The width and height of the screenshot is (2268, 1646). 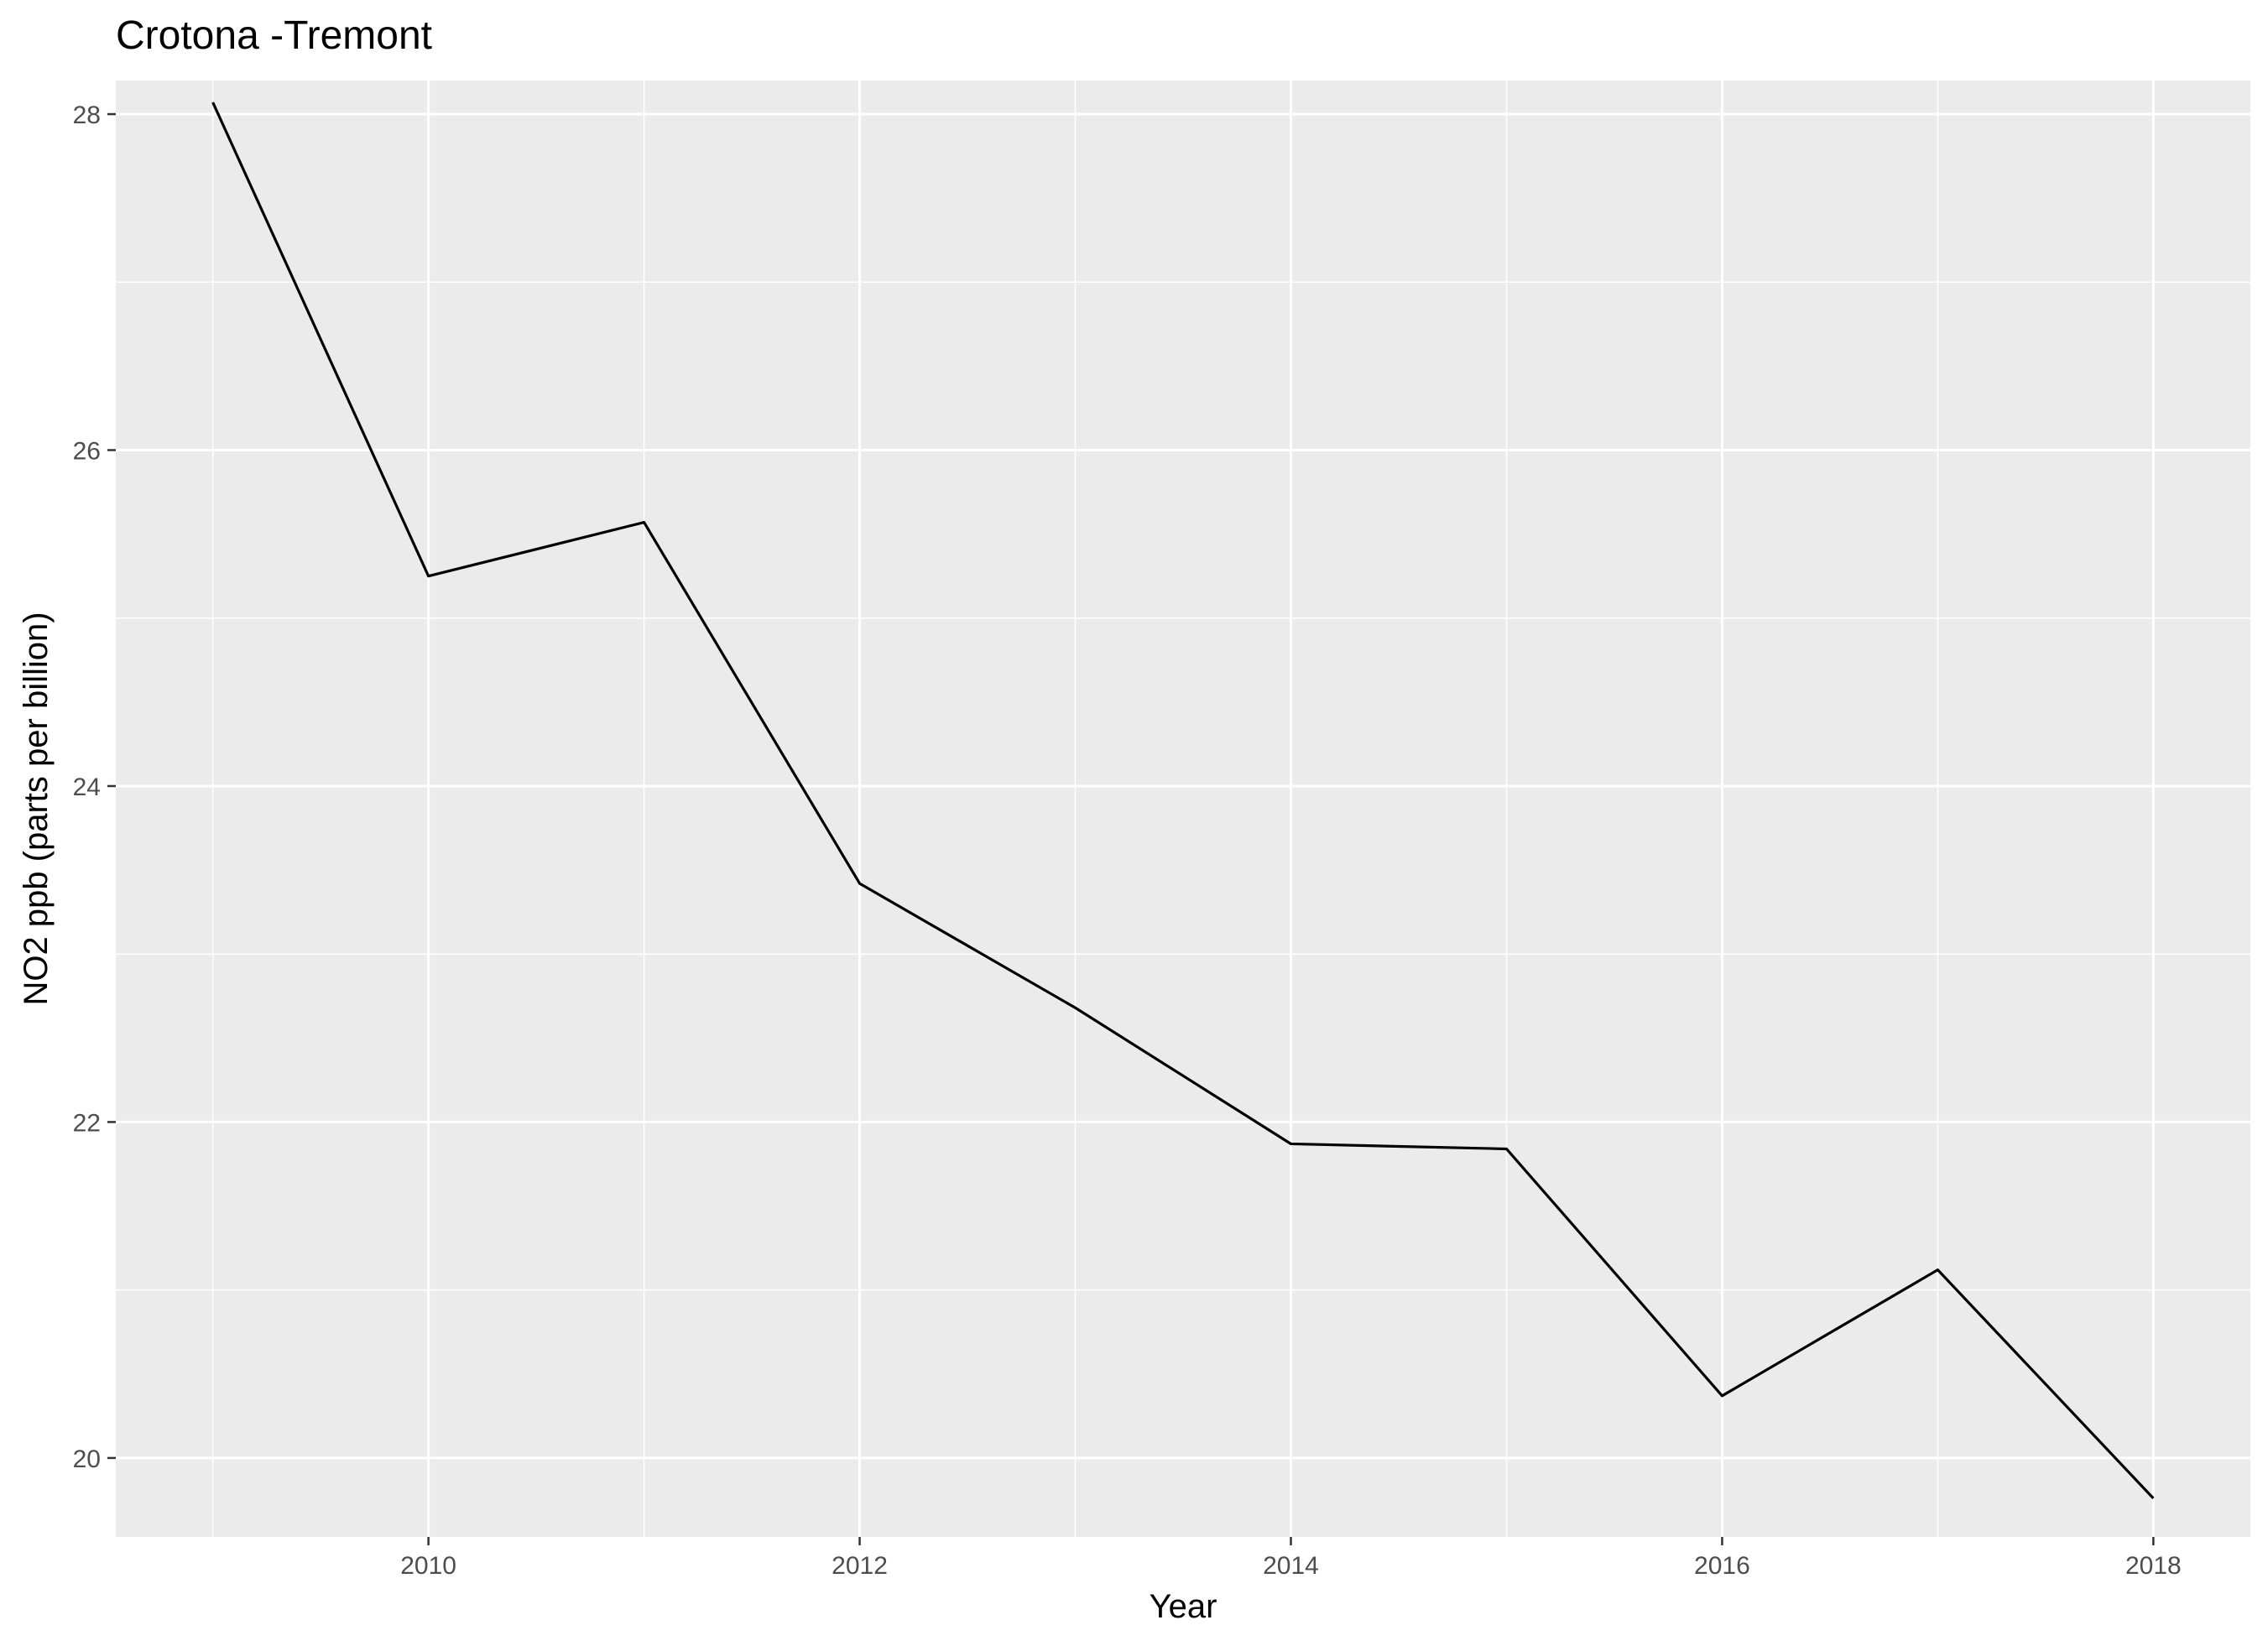 I want to click on y-axis-title: NO2 ppb (parts per billion), so click(x=37, y=809).